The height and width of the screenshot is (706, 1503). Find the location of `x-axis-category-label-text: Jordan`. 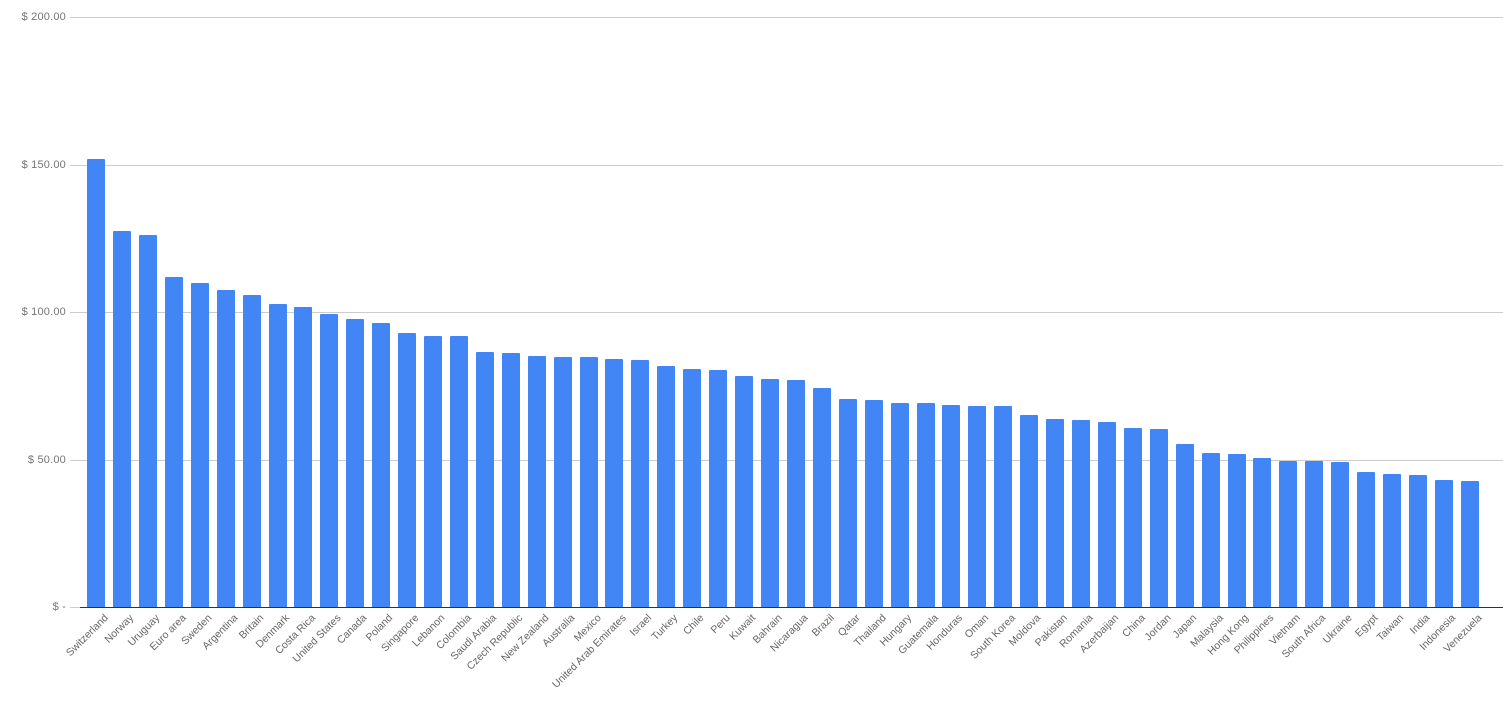

x-axis-category-label-text: Jordan is located at coordinates (1158, 628).